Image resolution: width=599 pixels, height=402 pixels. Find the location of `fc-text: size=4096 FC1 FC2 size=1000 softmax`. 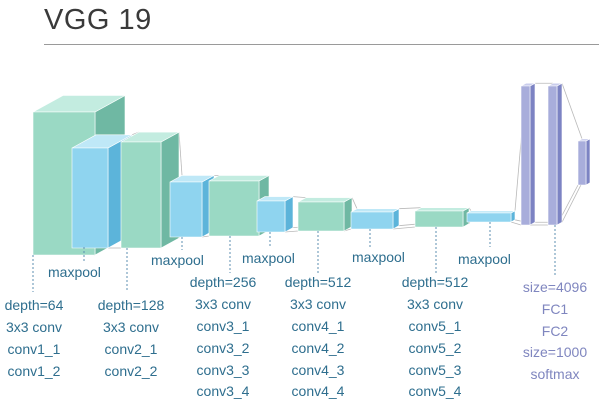

fc-text: size=4096 FC1 FC2 size=1000 softmax is located at coordinates (555, 330).